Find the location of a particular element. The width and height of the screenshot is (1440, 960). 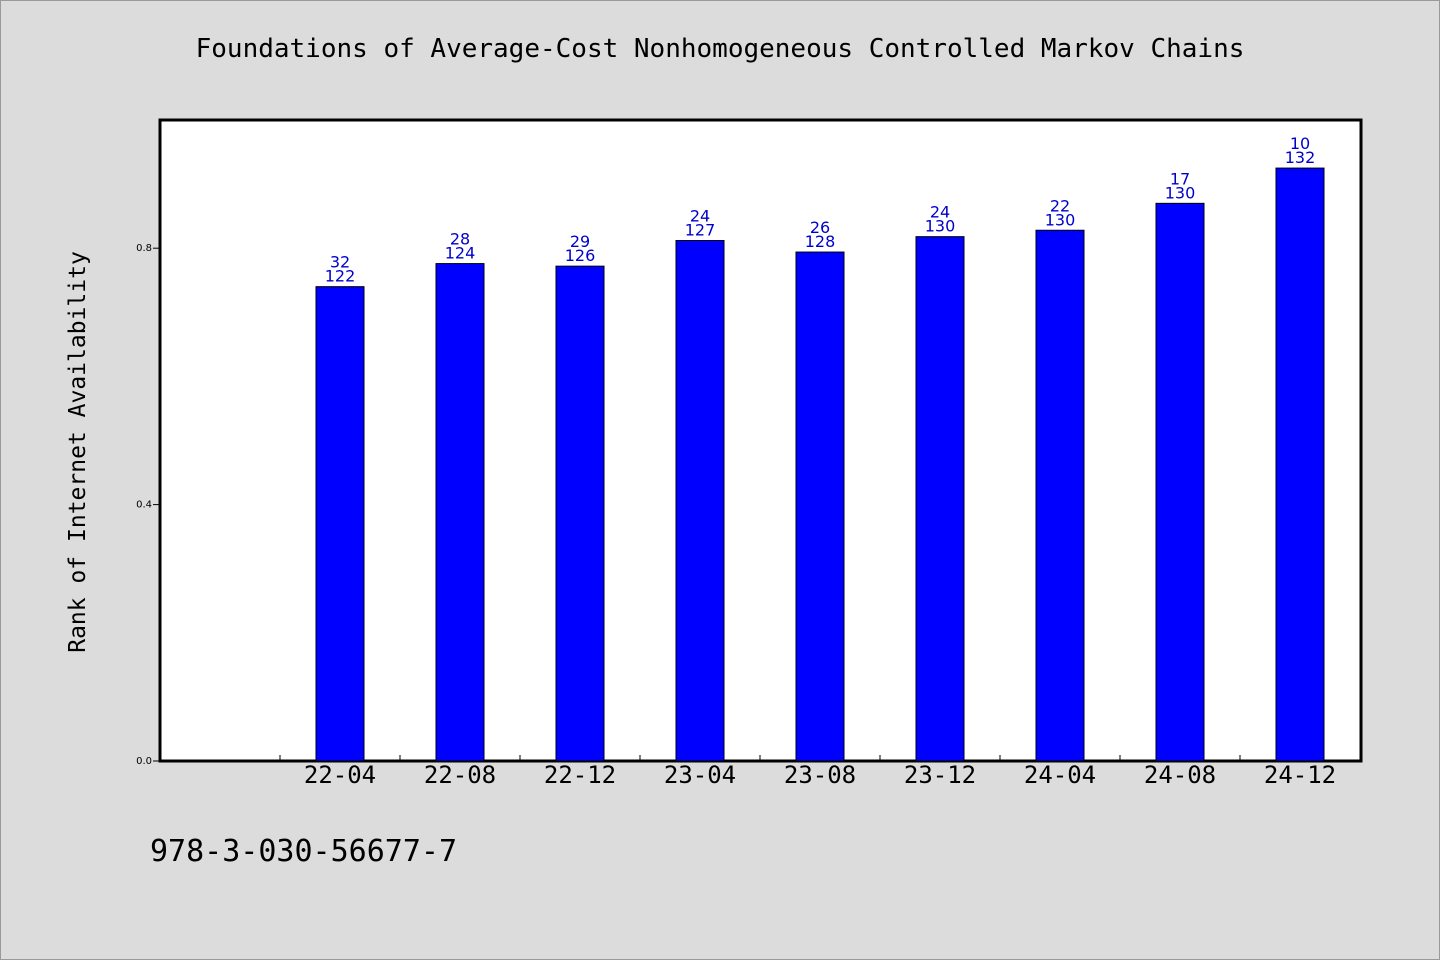

bar-label-bottom: 126 is located at coordinates (580, 255).